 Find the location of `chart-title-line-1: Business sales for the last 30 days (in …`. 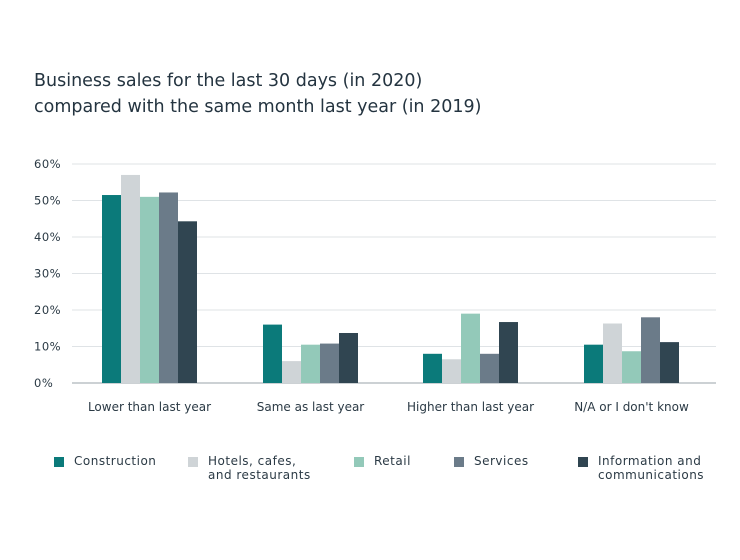

chart-title-line-1: Business sales for the last 30 days (in … is located at coordinates (228, 81).